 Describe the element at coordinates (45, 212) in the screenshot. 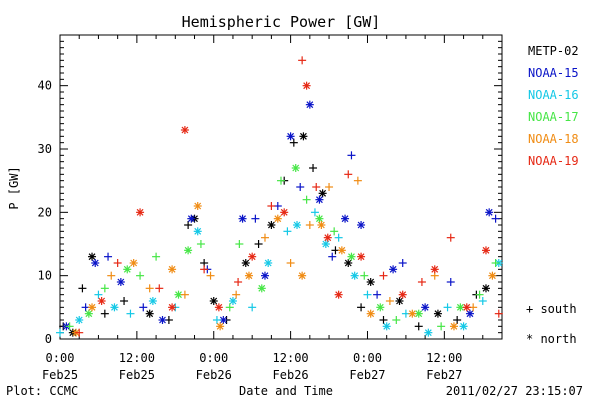

I see `y-tick-label: 20` at that location.